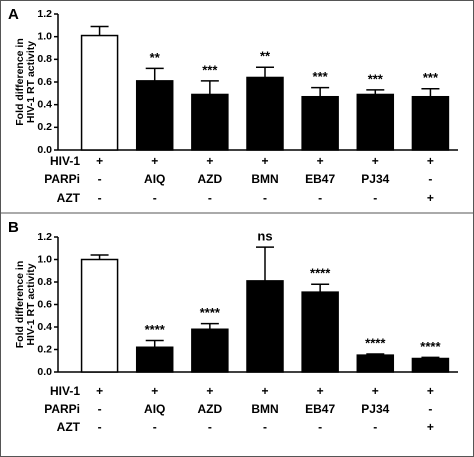 The width and height of the screenshot is (474, 457). I want to click on panel-label: A, so click(13, 14).